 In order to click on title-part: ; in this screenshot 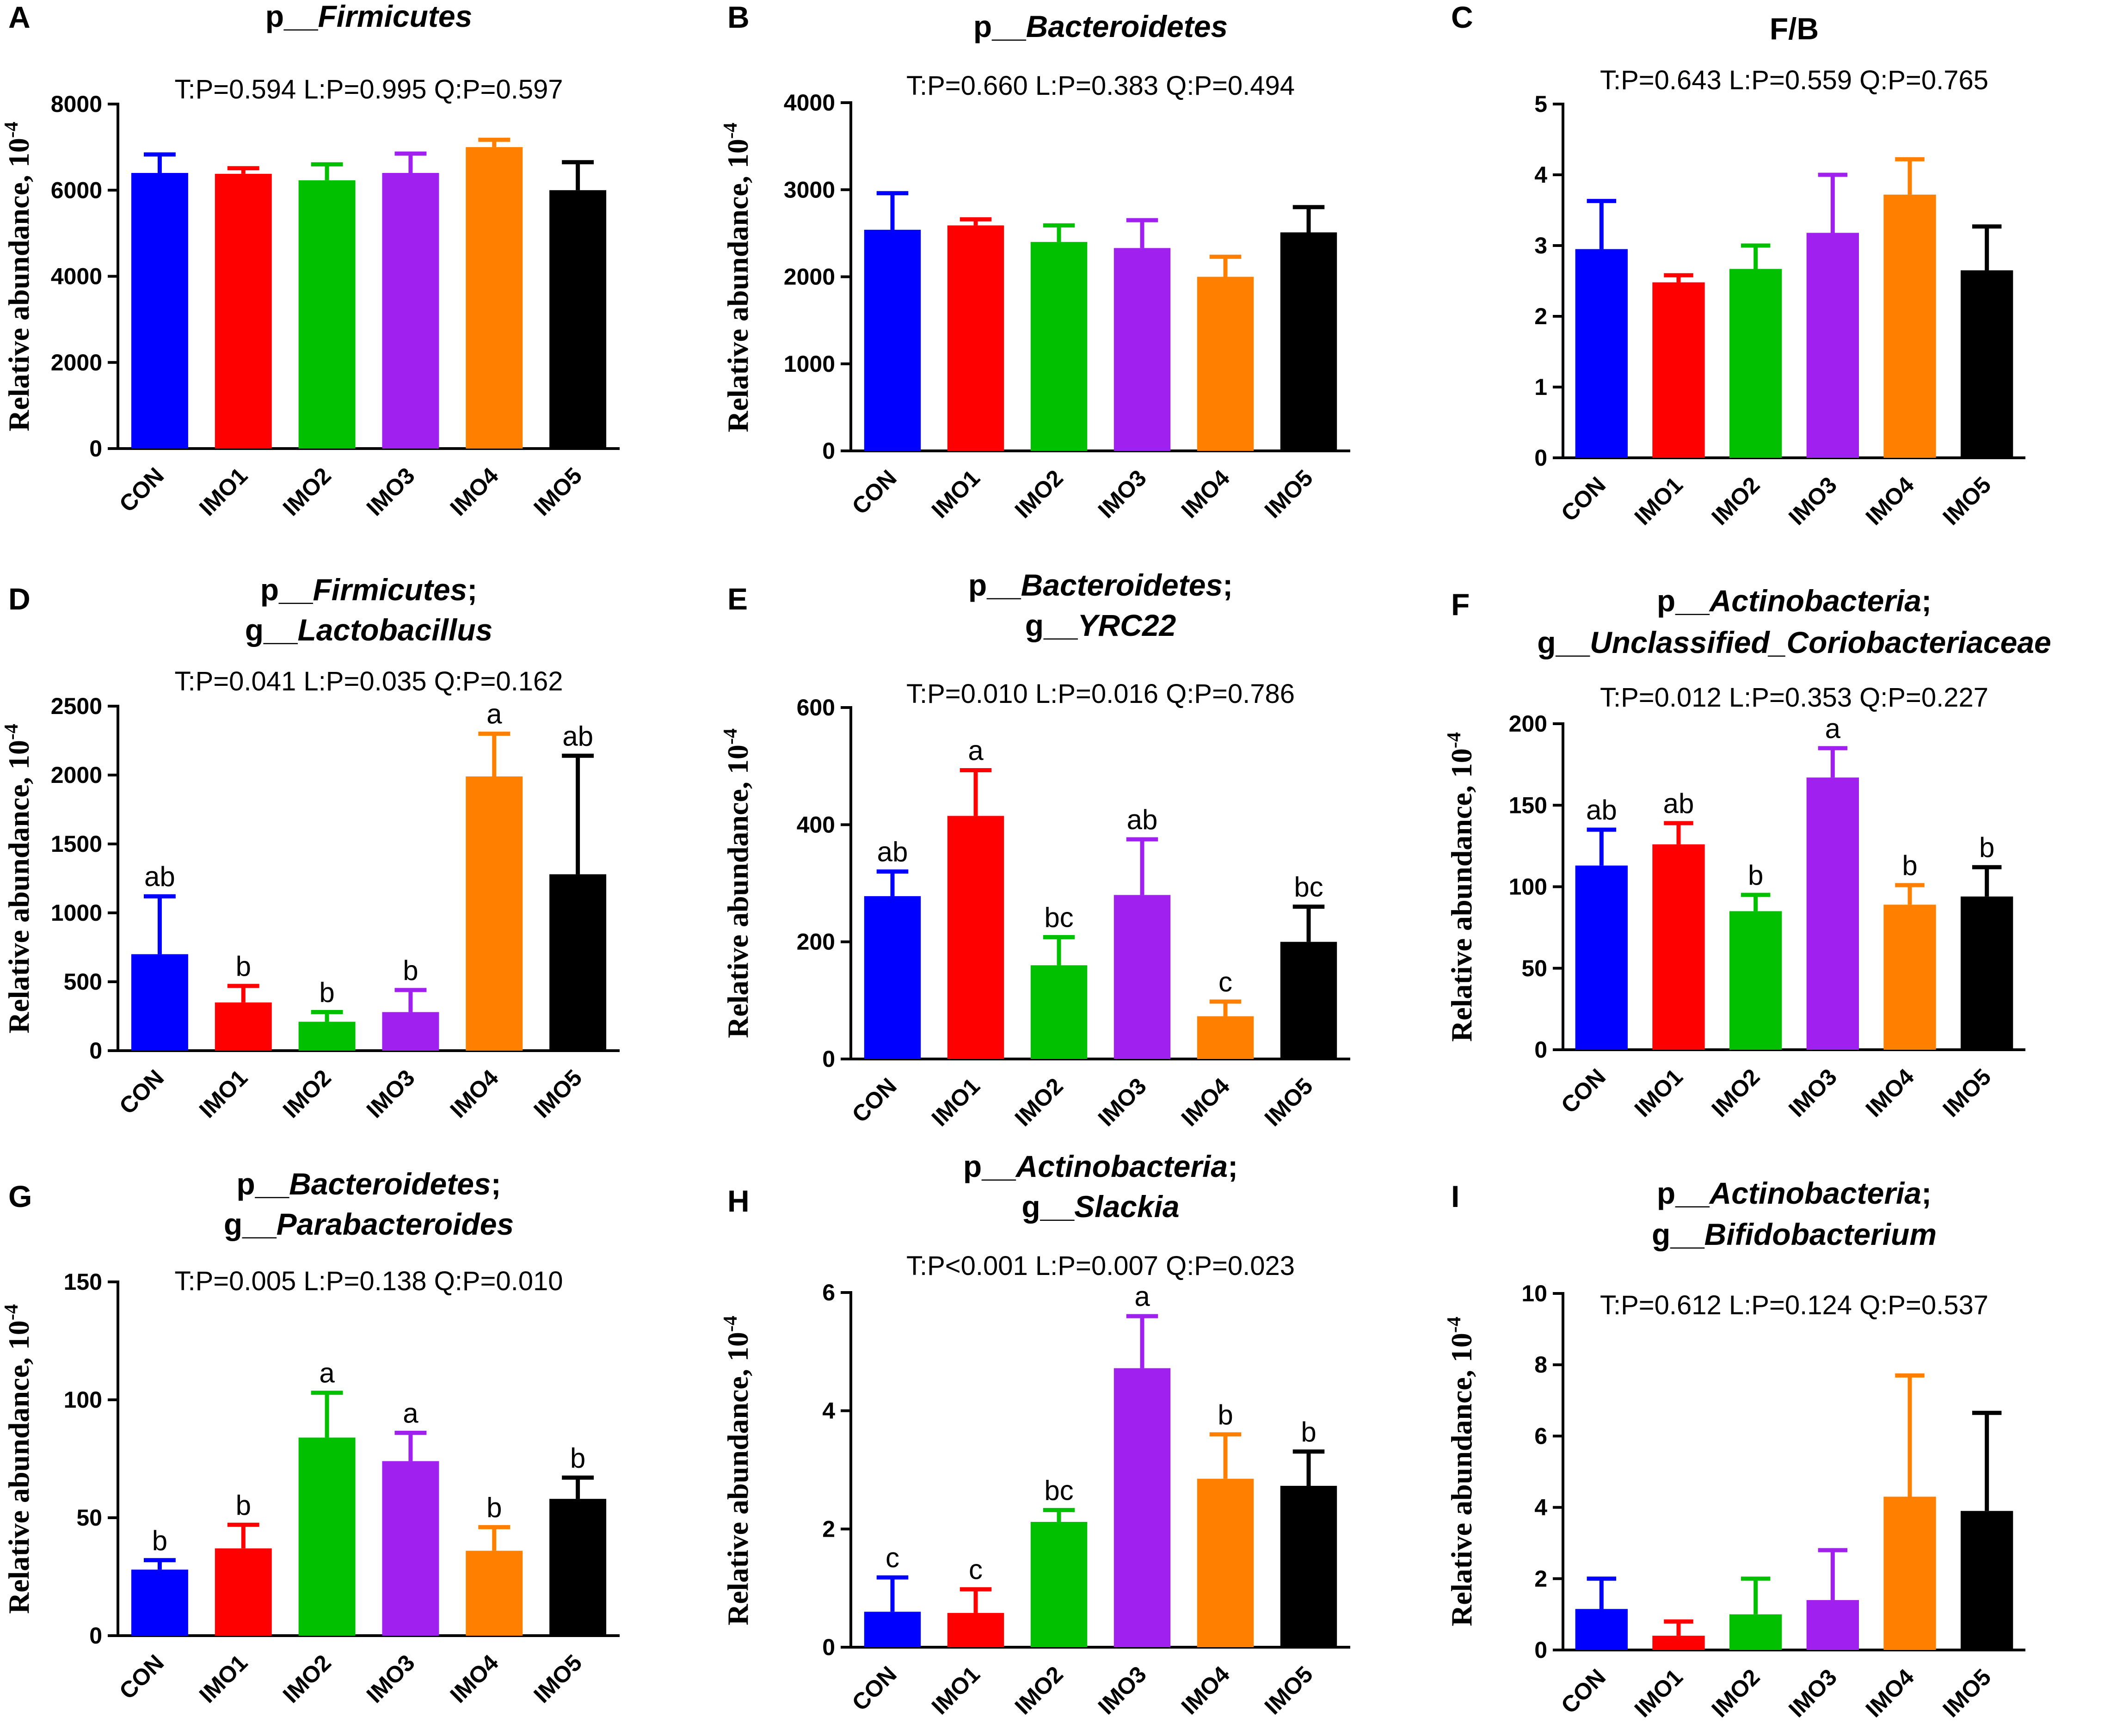, I will do `click(1233, 1166)`.